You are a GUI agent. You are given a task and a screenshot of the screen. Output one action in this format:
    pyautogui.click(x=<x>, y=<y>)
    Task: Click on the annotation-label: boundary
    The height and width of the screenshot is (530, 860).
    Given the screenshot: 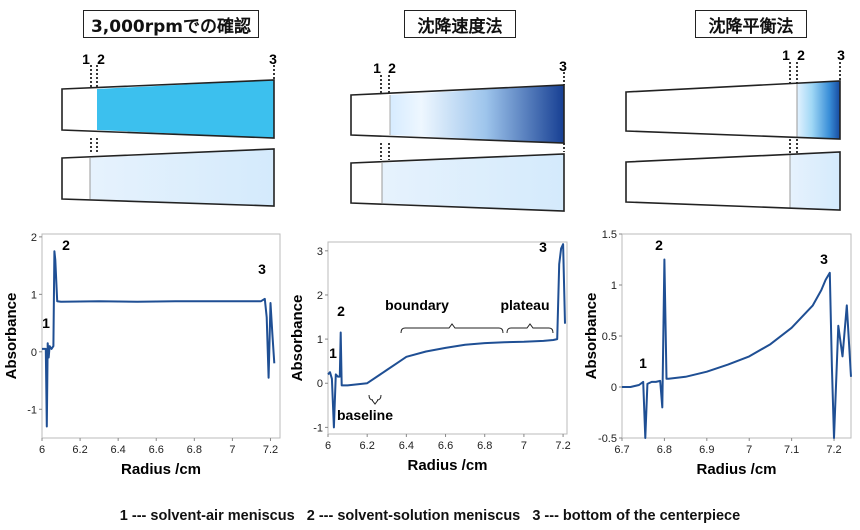 What is the action you would take?
    pyautogui.click(x=417, y=305)
    